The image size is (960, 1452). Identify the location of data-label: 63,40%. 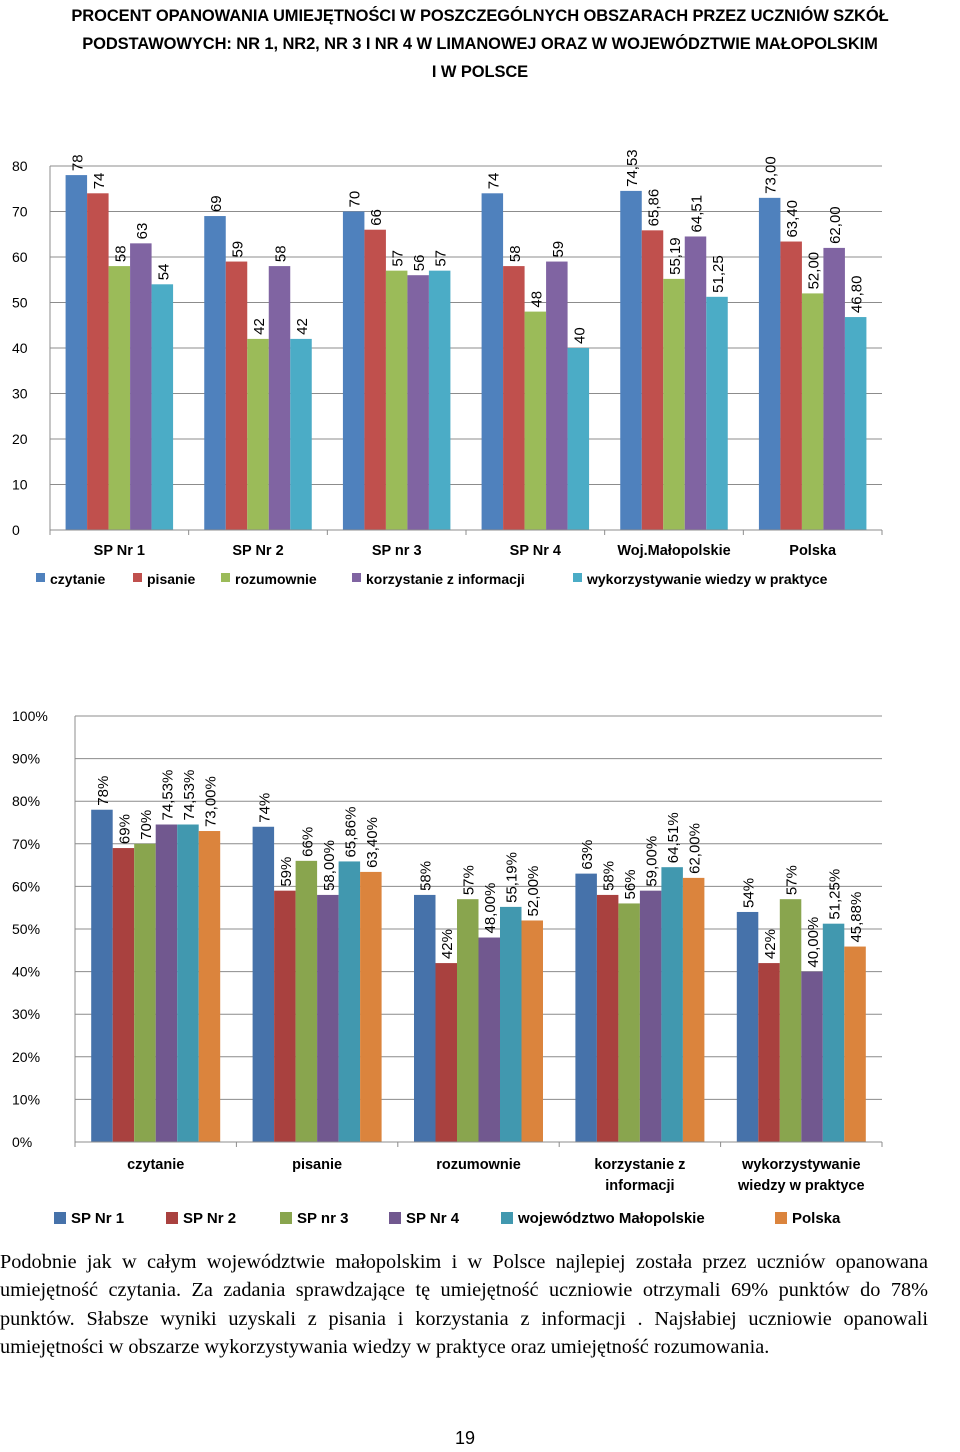
(372, 842).